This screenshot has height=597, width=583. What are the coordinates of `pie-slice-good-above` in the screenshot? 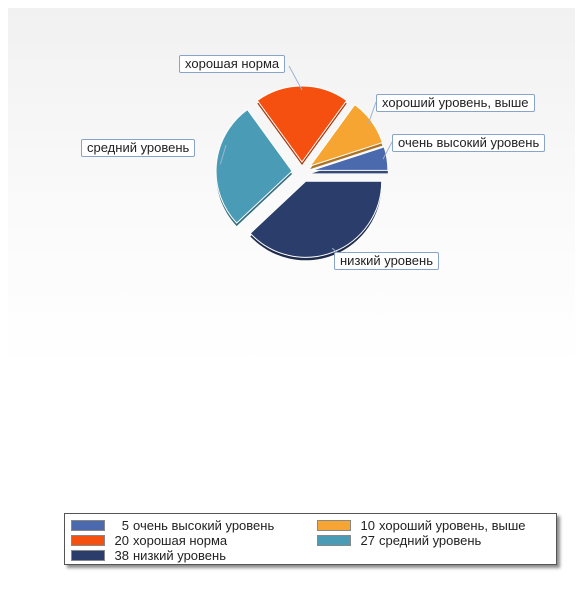 It's located at (346, 135).